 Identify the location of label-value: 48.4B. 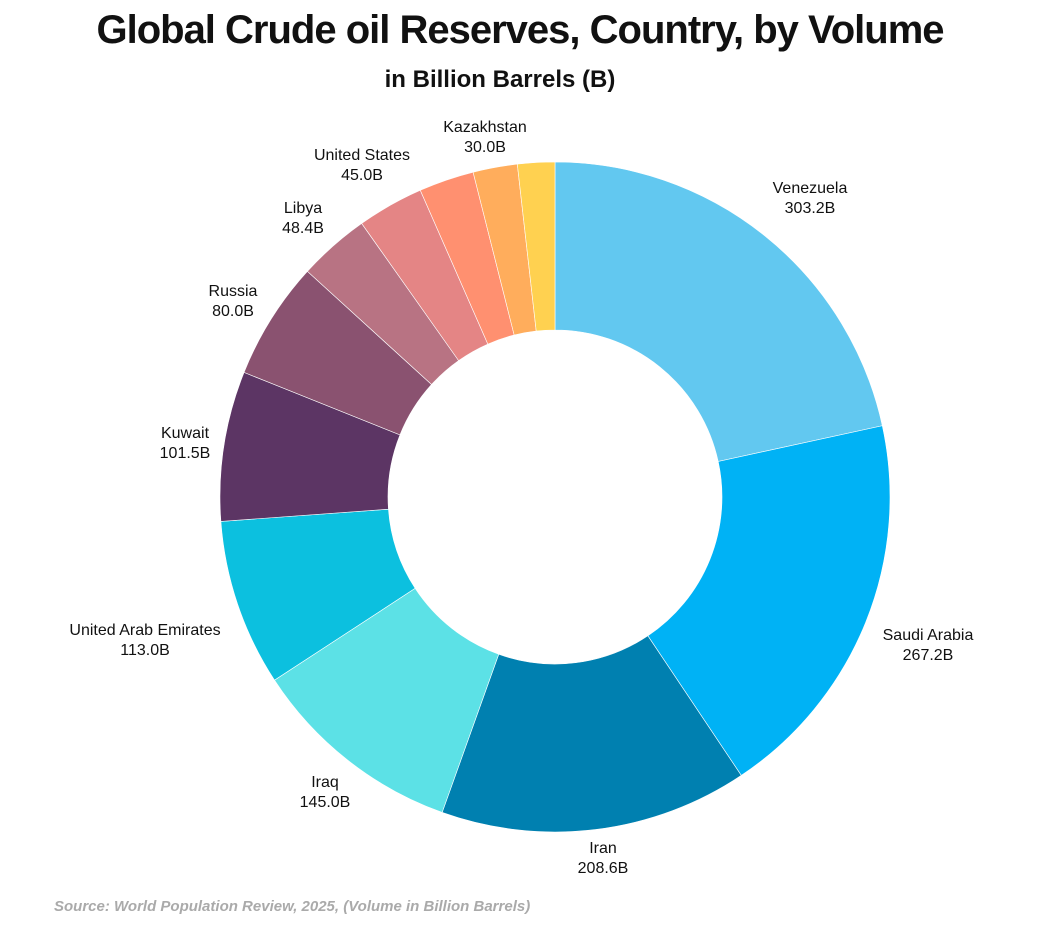
(303, 228).